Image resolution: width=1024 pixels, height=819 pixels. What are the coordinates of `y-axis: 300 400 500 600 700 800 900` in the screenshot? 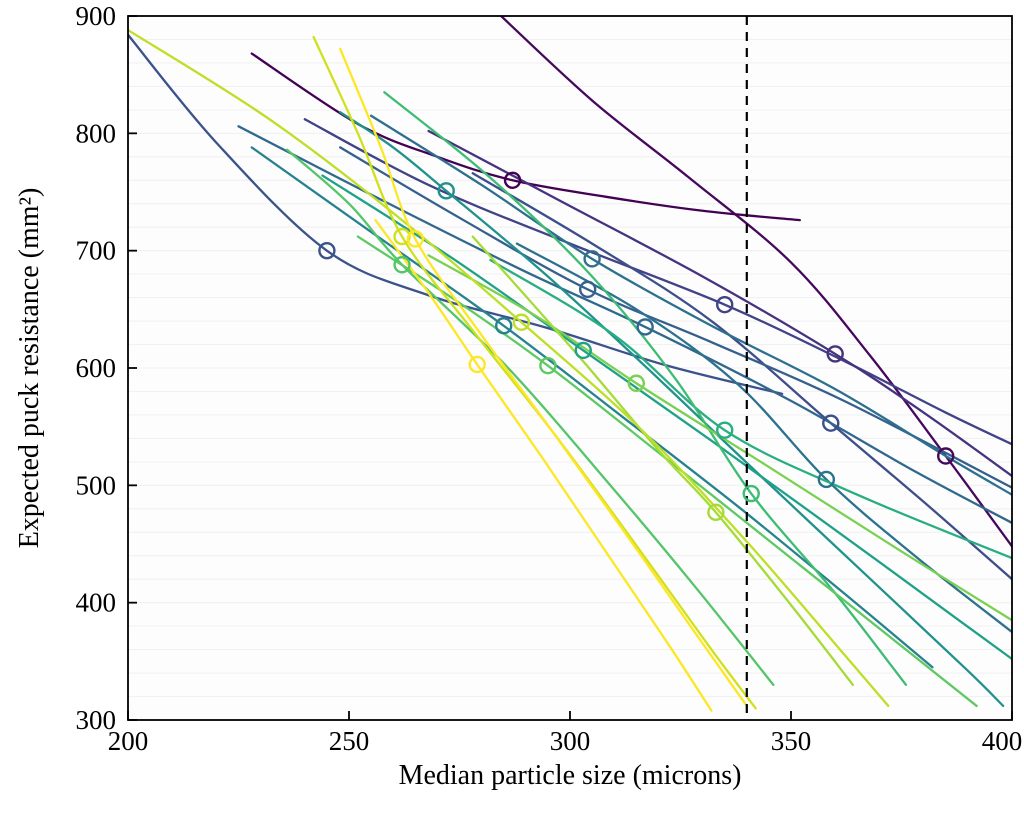 It's located at (106, 368).